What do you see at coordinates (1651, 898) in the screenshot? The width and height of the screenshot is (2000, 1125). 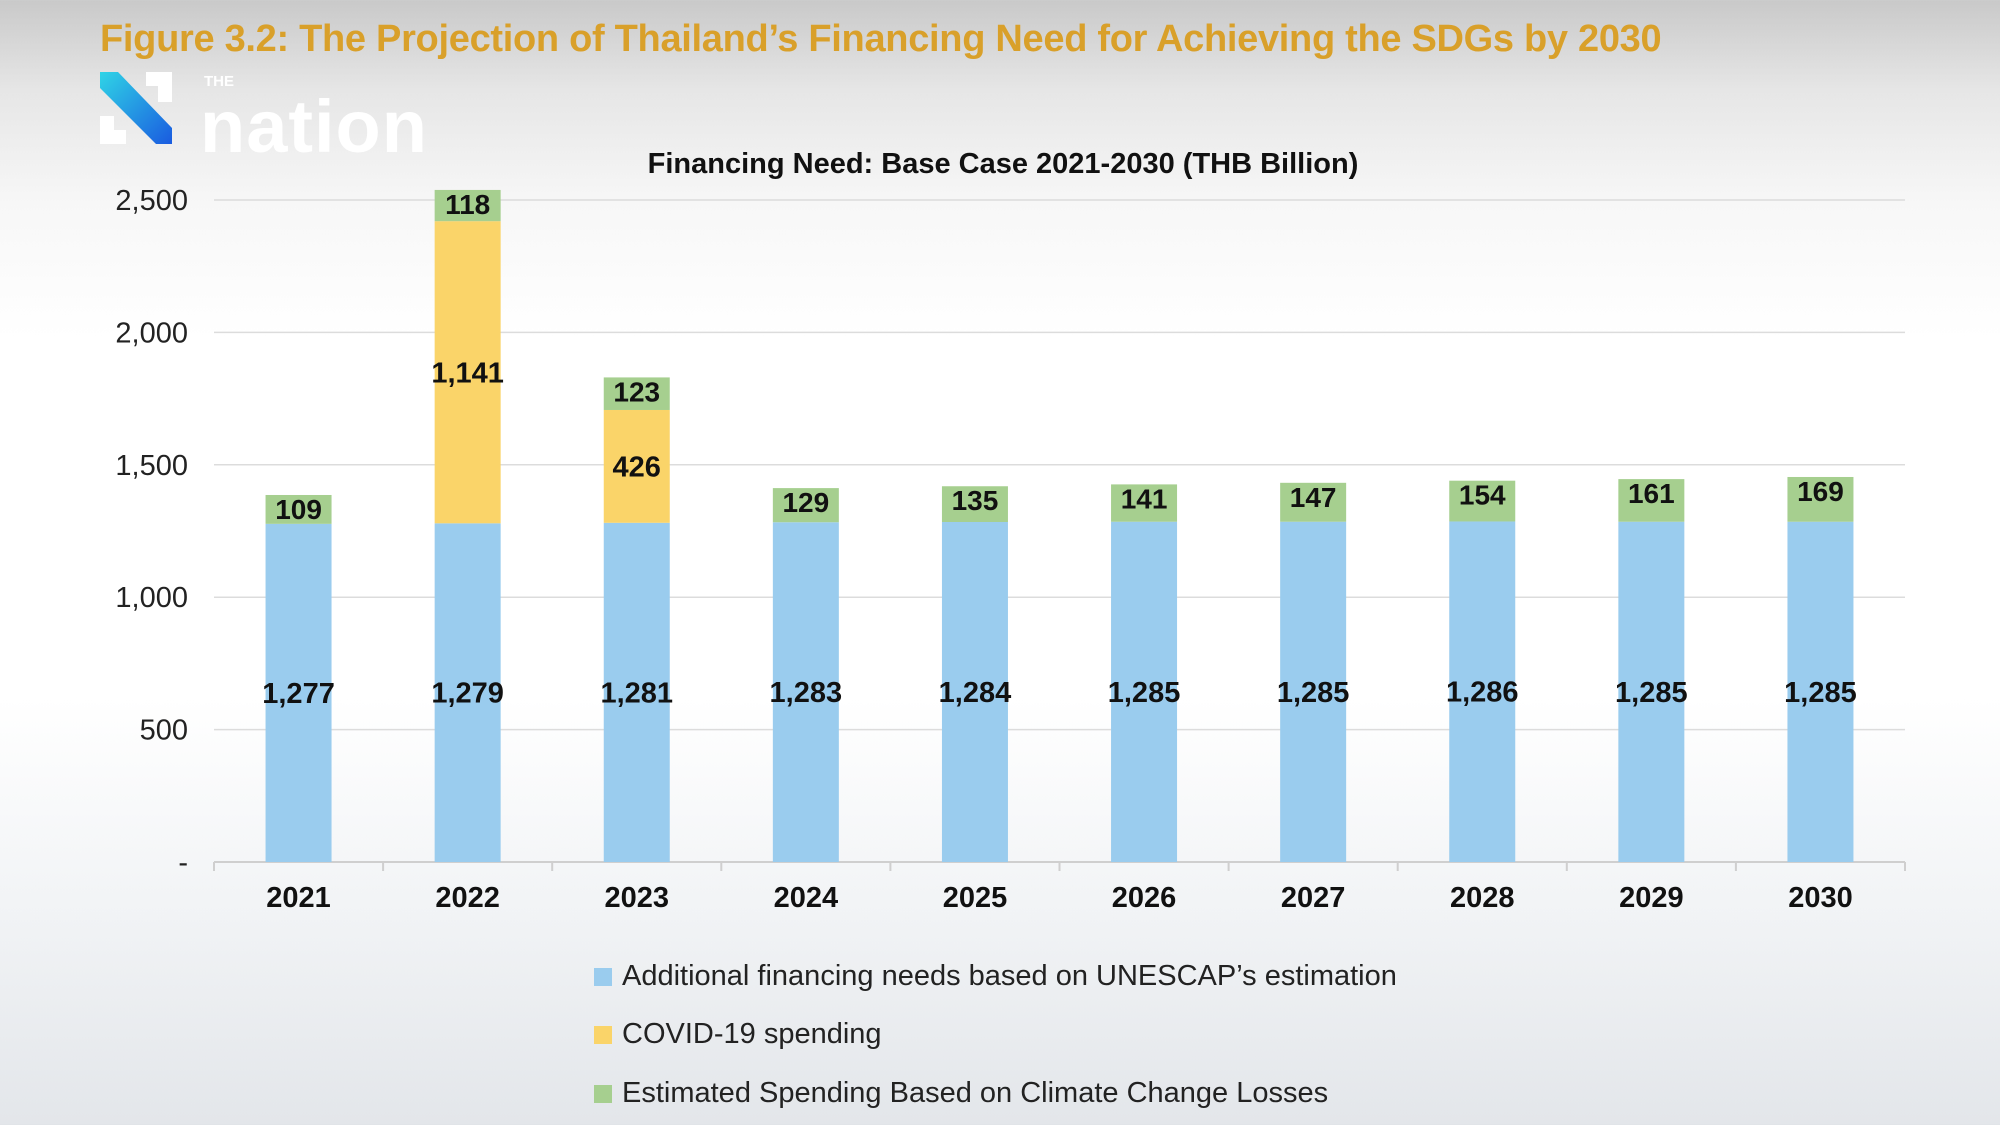 I see `x-tick-label: 2029` at bounding box center [1651, 898].